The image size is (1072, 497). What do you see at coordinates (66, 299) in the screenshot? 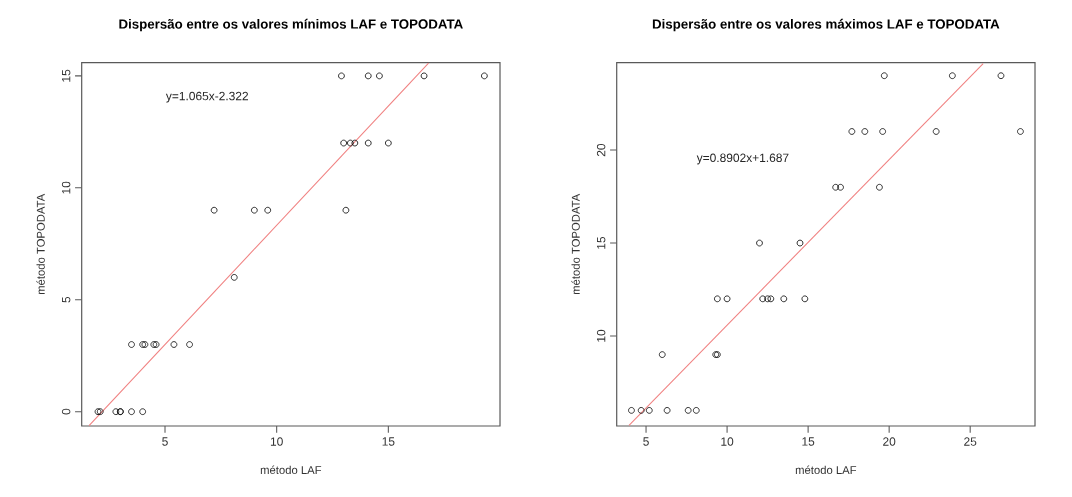
I see `y-tick-label: 5` at bounding box center [66, 299].